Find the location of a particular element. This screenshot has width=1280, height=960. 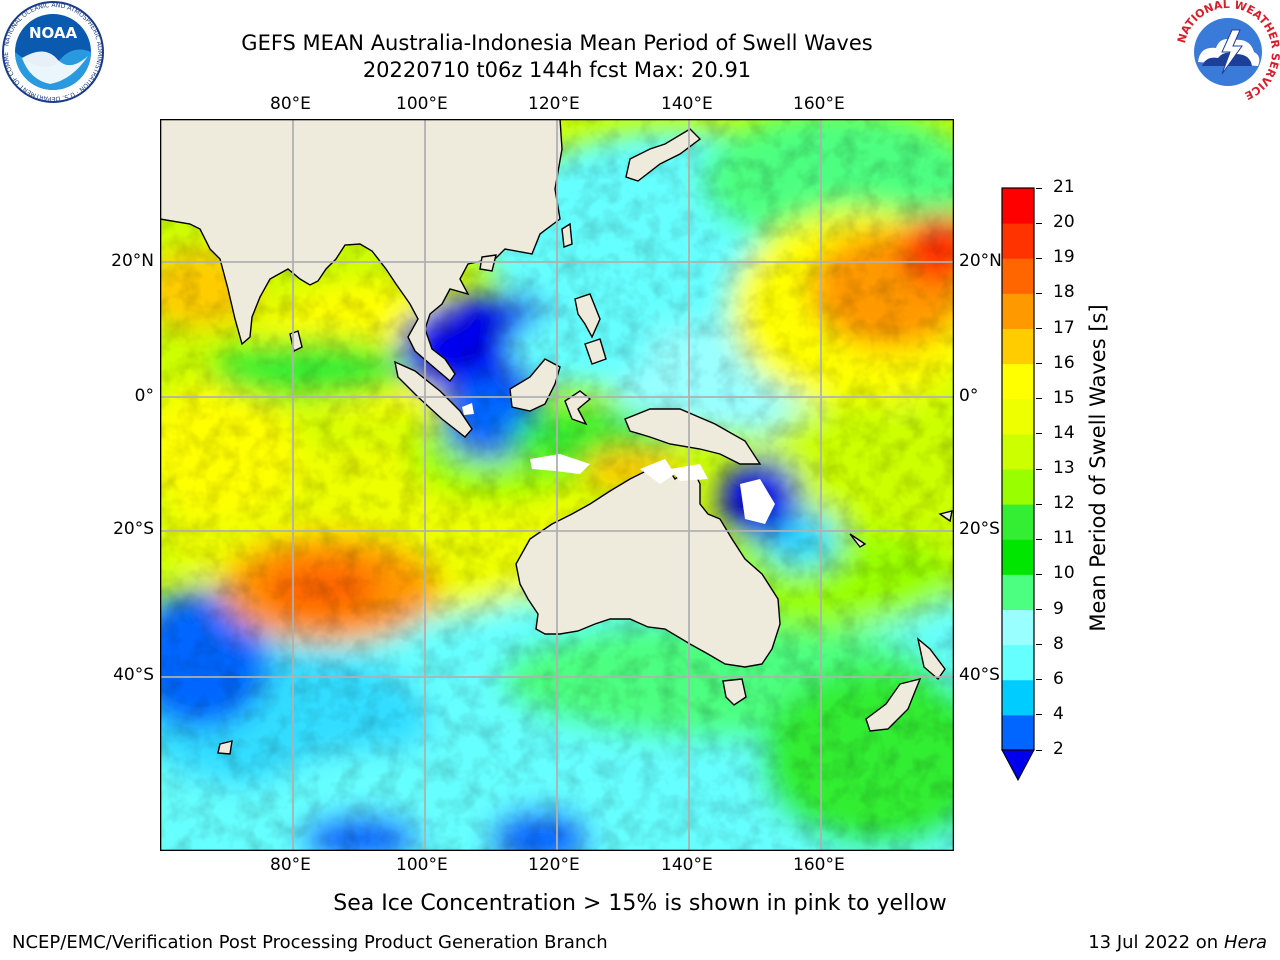

lat-label-right: 0° is located at coordinates (969, 396).